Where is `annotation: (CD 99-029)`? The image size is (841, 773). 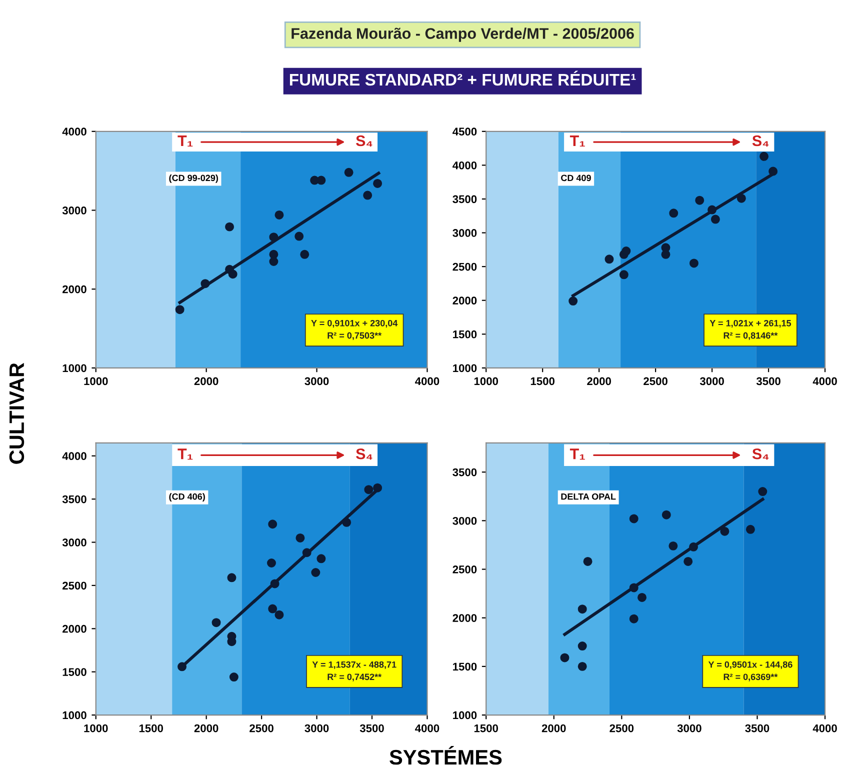 annotation: (CD 99-029) is located at coordinates (193, 178).